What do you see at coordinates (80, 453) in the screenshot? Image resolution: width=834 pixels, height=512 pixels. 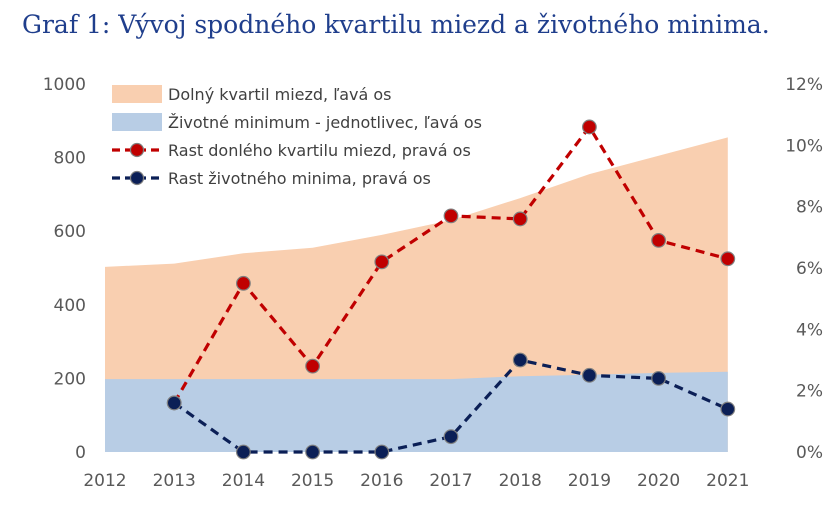 I see `left-axis-tick: 0` at bounding box center [80, 453].